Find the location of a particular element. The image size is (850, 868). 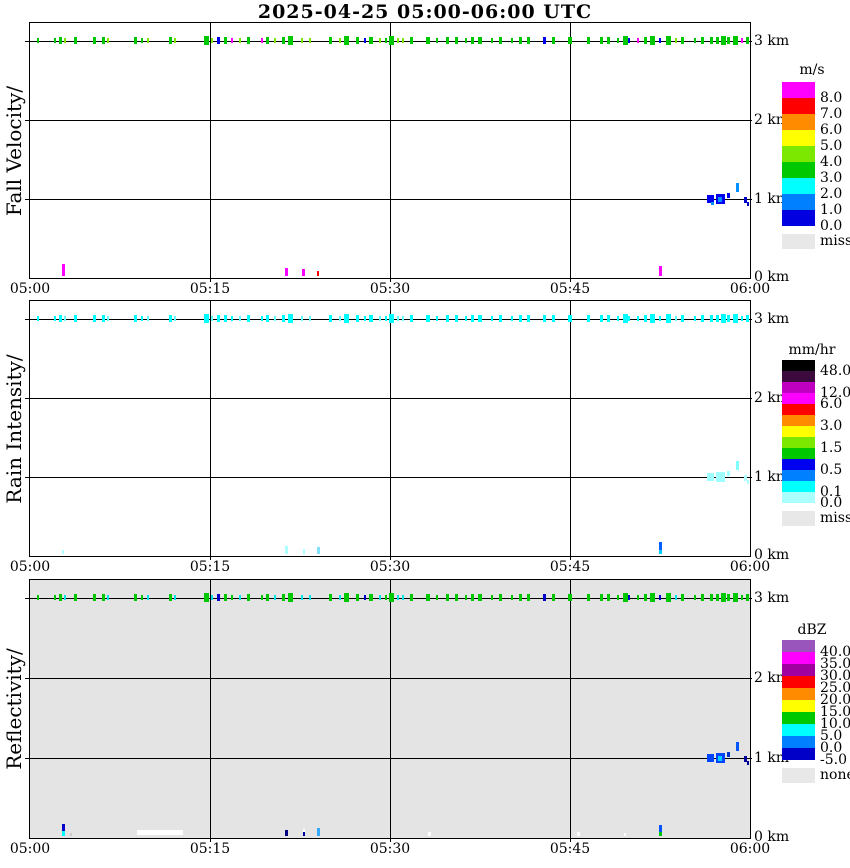

legend-value-label: 7.0 is located at coordinates (831, 114).